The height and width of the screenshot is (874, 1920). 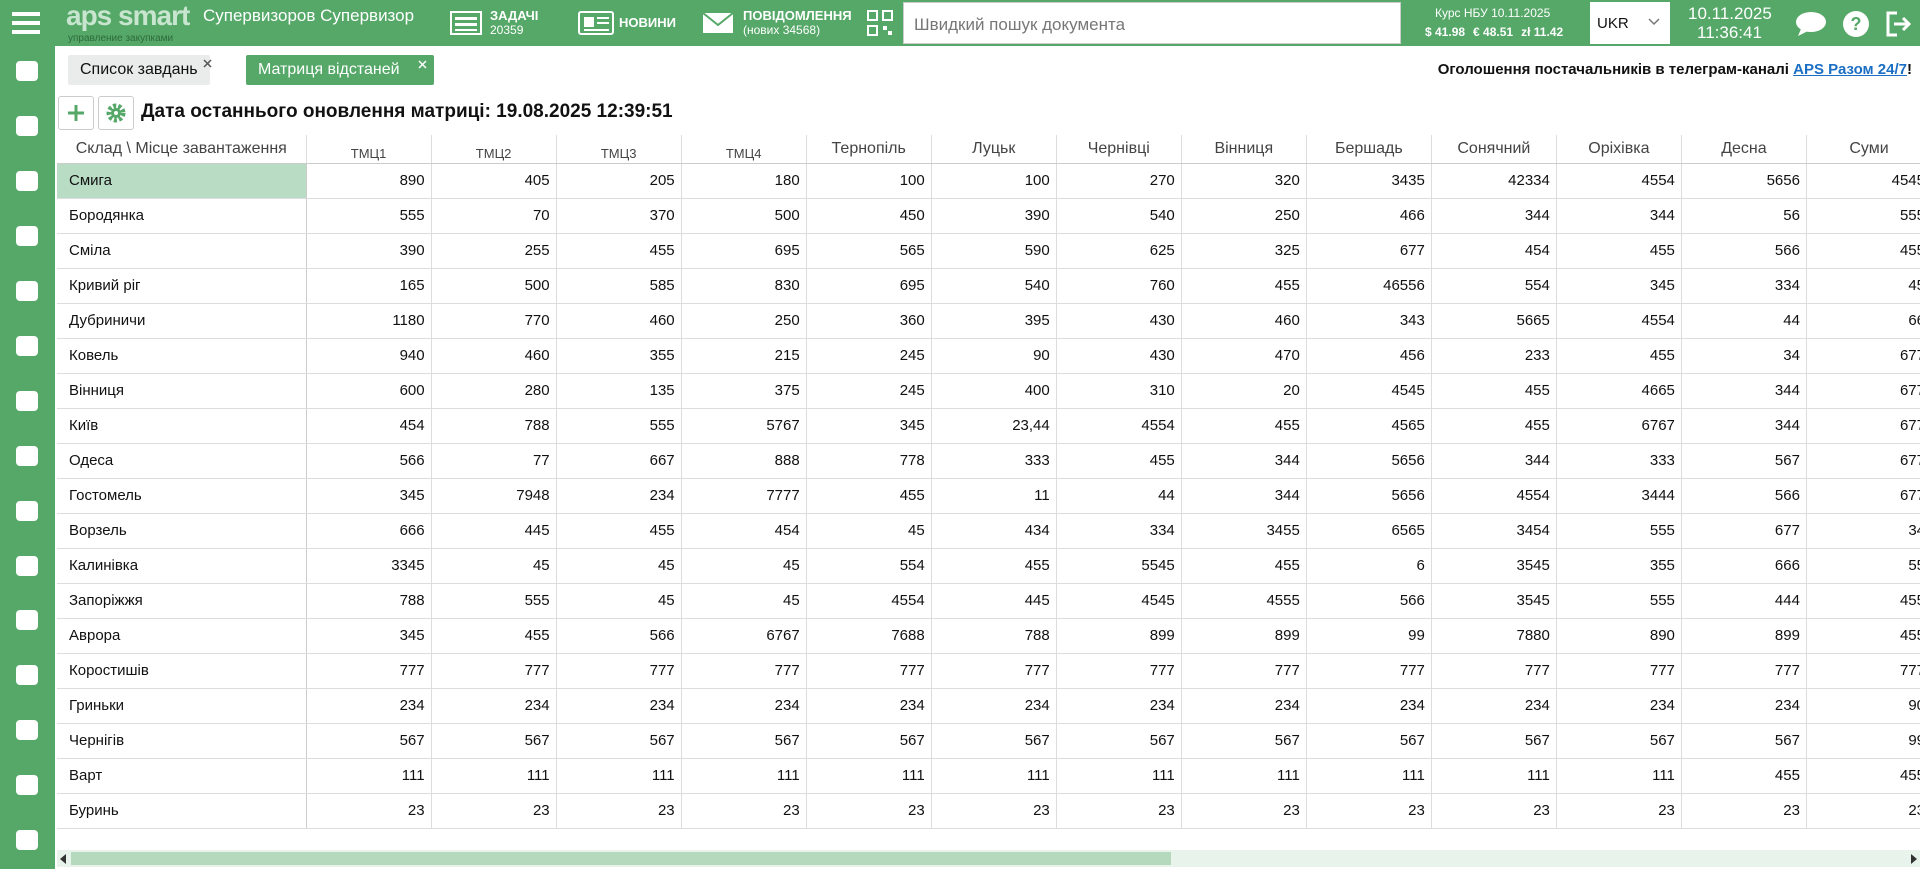 I want to click on cell: 23, so click(x=1243, y=810).